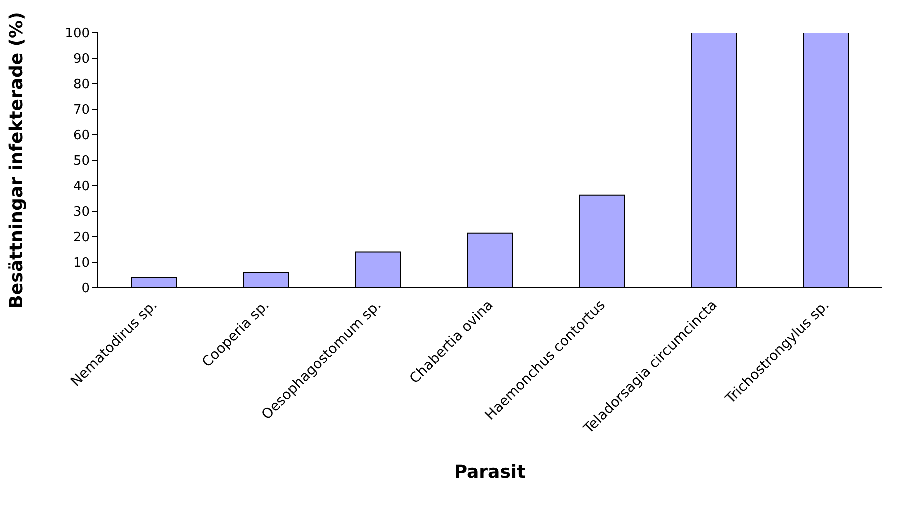 The height and width of the screenshot is (526, 902). I want to click on y-tick-label: 30, so click(81, 212).